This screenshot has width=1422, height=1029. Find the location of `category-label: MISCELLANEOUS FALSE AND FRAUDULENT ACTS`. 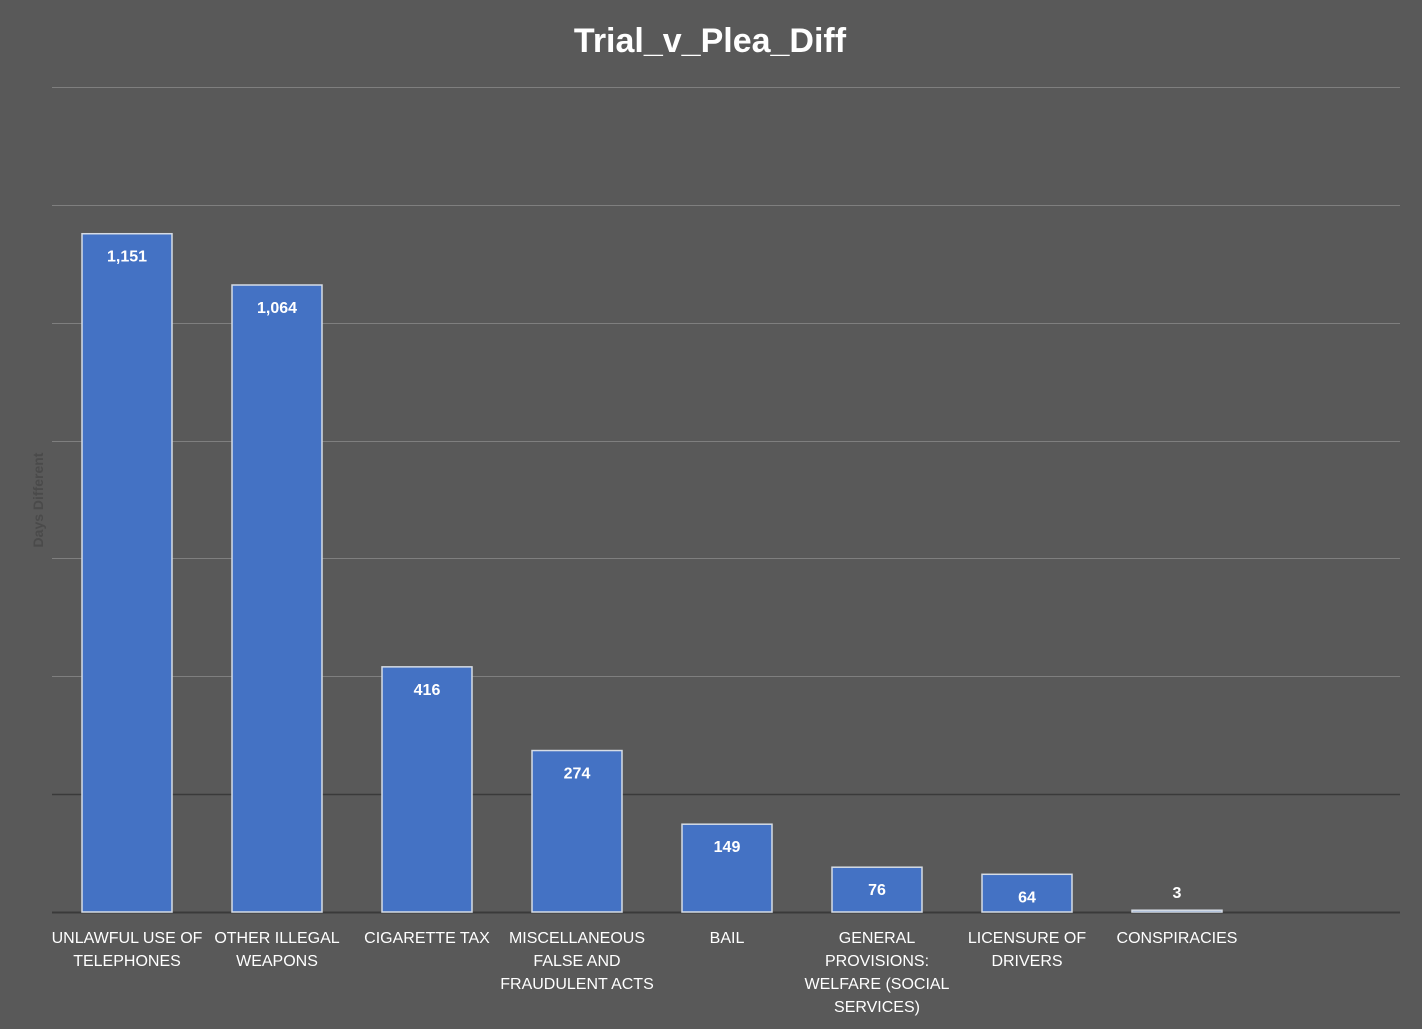

category-label: MISCELLANEOUS FALSE AND FRAUDULENT ACTS is located at coordinates (577, 961).